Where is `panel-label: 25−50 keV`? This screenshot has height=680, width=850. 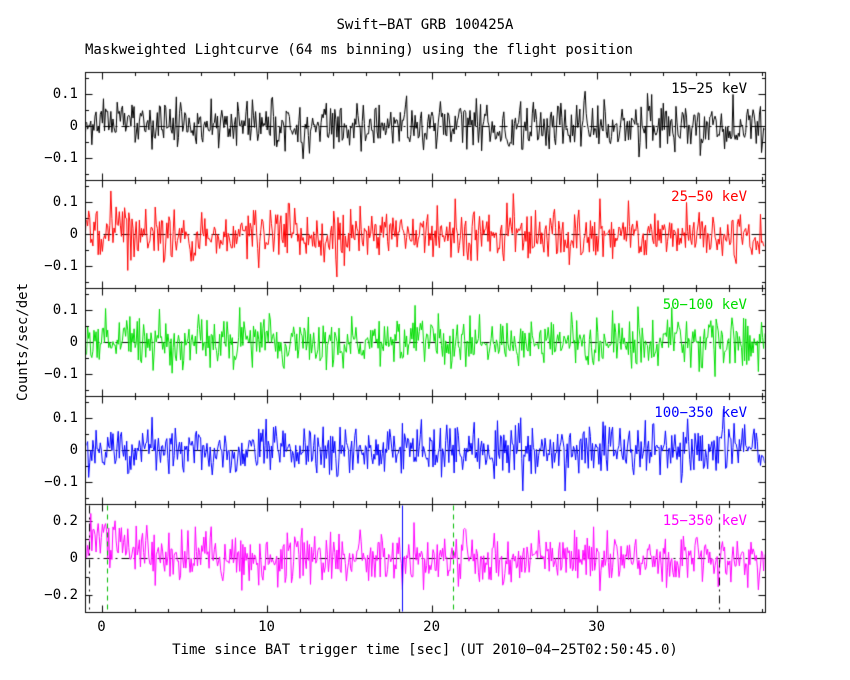
panel-label: 25−50 keV is located at coordinates (709, 197).